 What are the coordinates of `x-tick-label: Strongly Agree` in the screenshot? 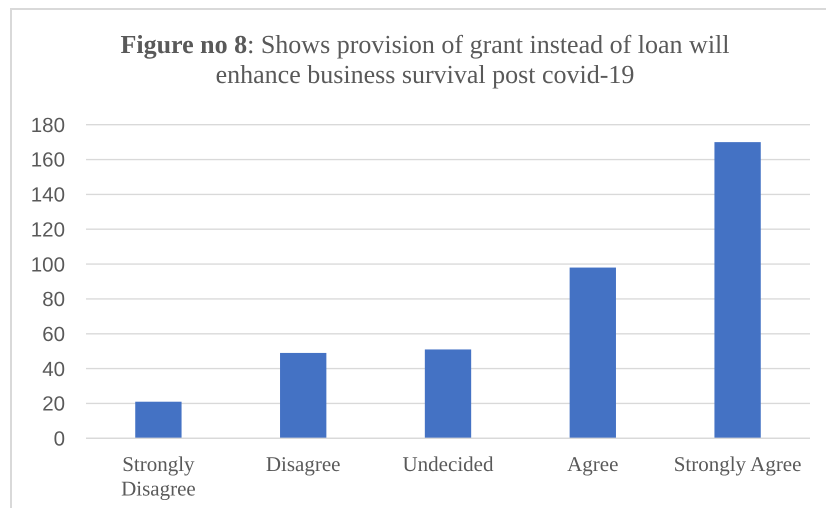 It's located at (738, 464).